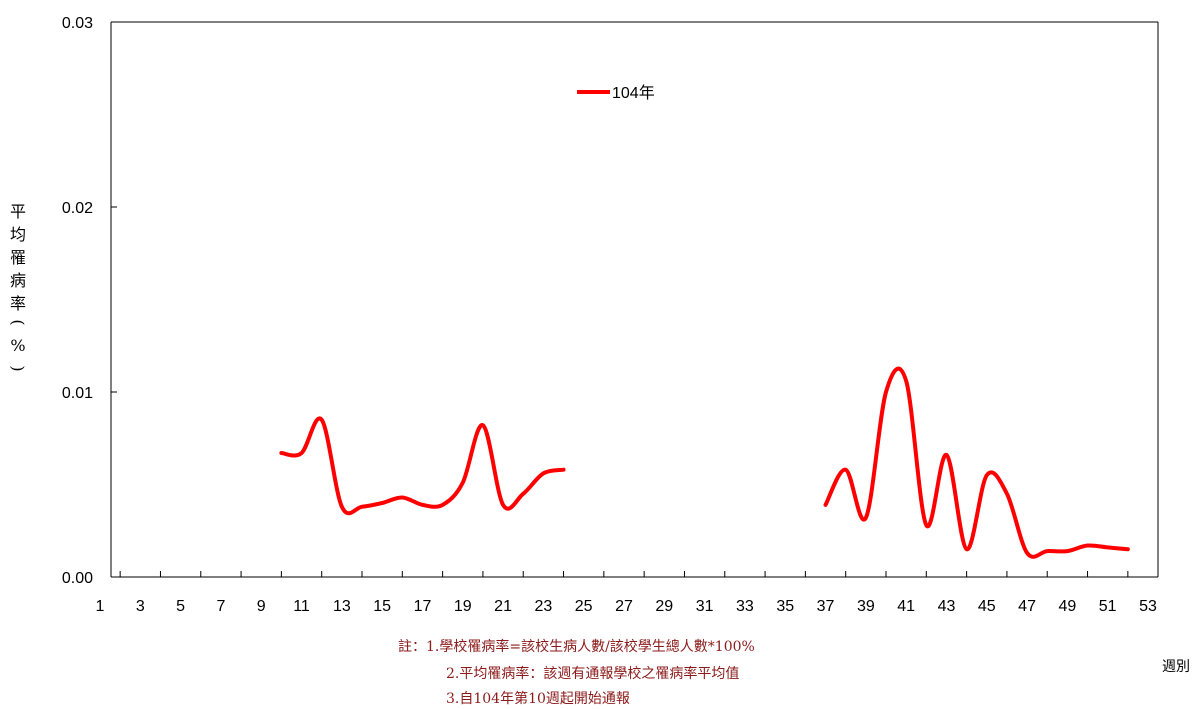  I want to click on y-axis-label-char: 罹, so click(17, 257).